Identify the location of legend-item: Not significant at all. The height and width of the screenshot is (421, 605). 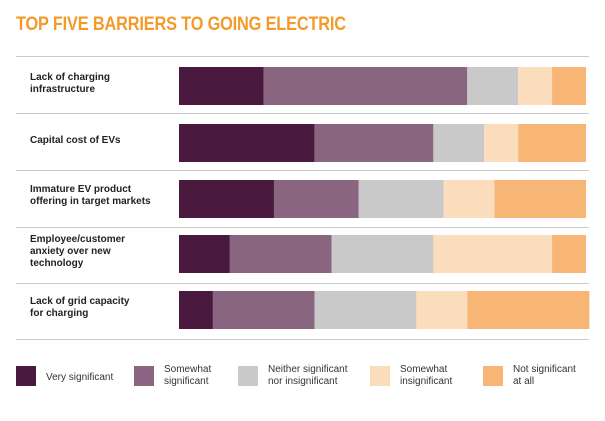
(529, 376).